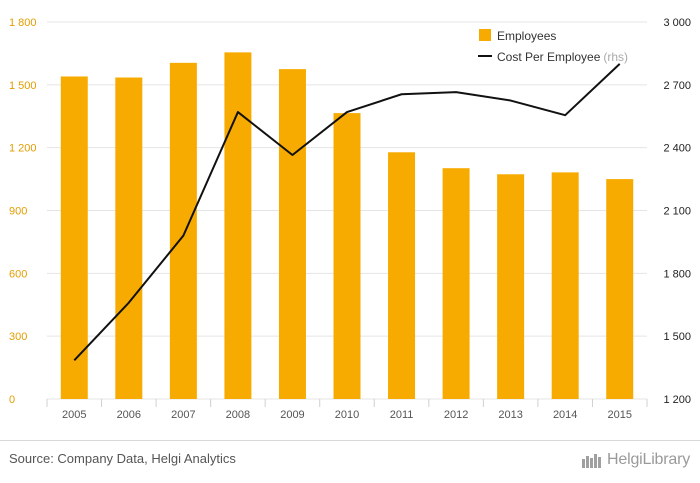 This screenshot has height=483, width=700. Describe the element at coordinates (485, 35) in the screenshot. I see `legend-employees-swatch` at that location.